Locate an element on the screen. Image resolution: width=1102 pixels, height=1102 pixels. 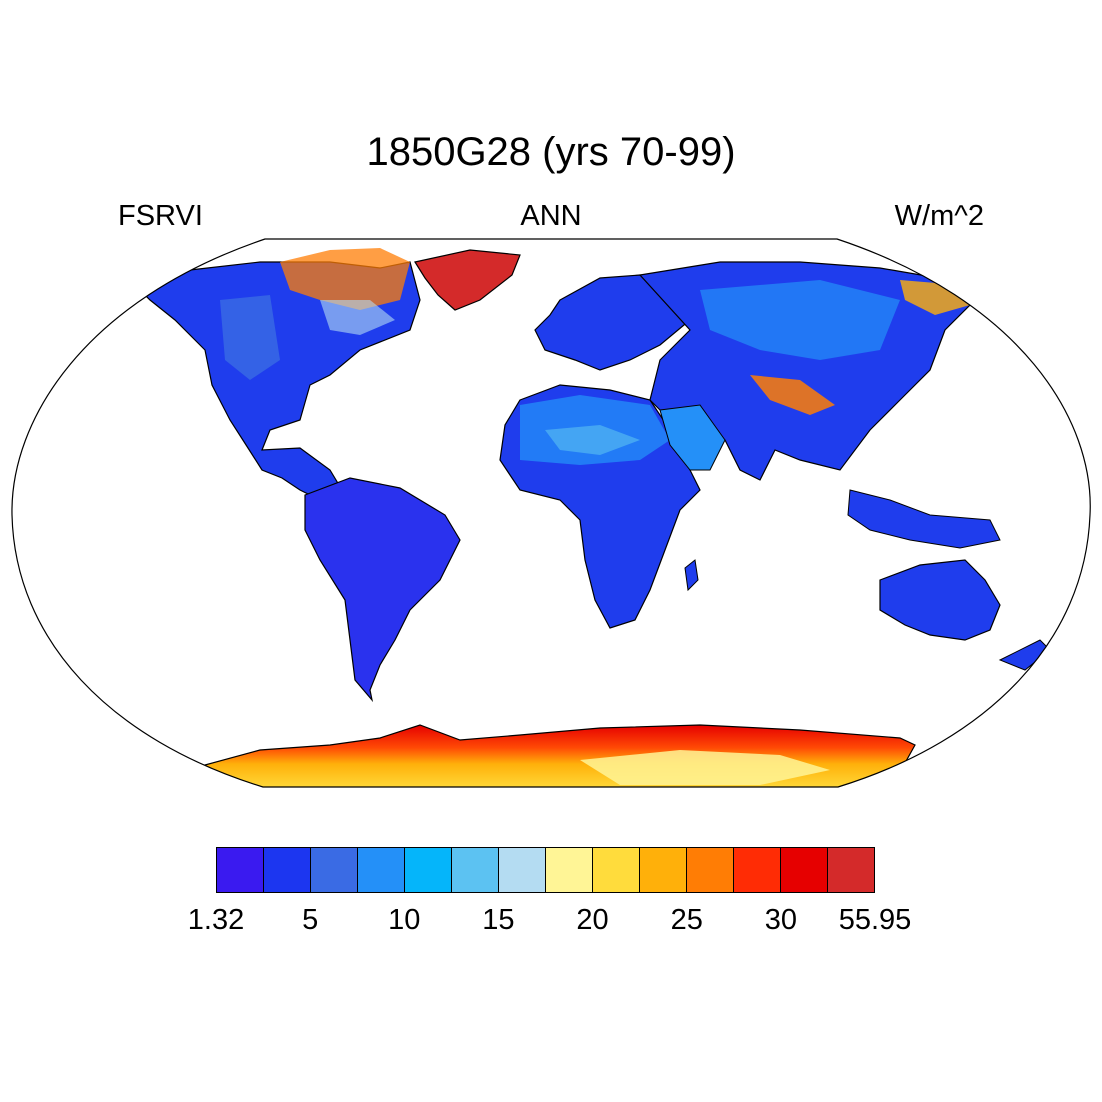
colorbar-tick-label: 25 is located at coordinates (686, 920).